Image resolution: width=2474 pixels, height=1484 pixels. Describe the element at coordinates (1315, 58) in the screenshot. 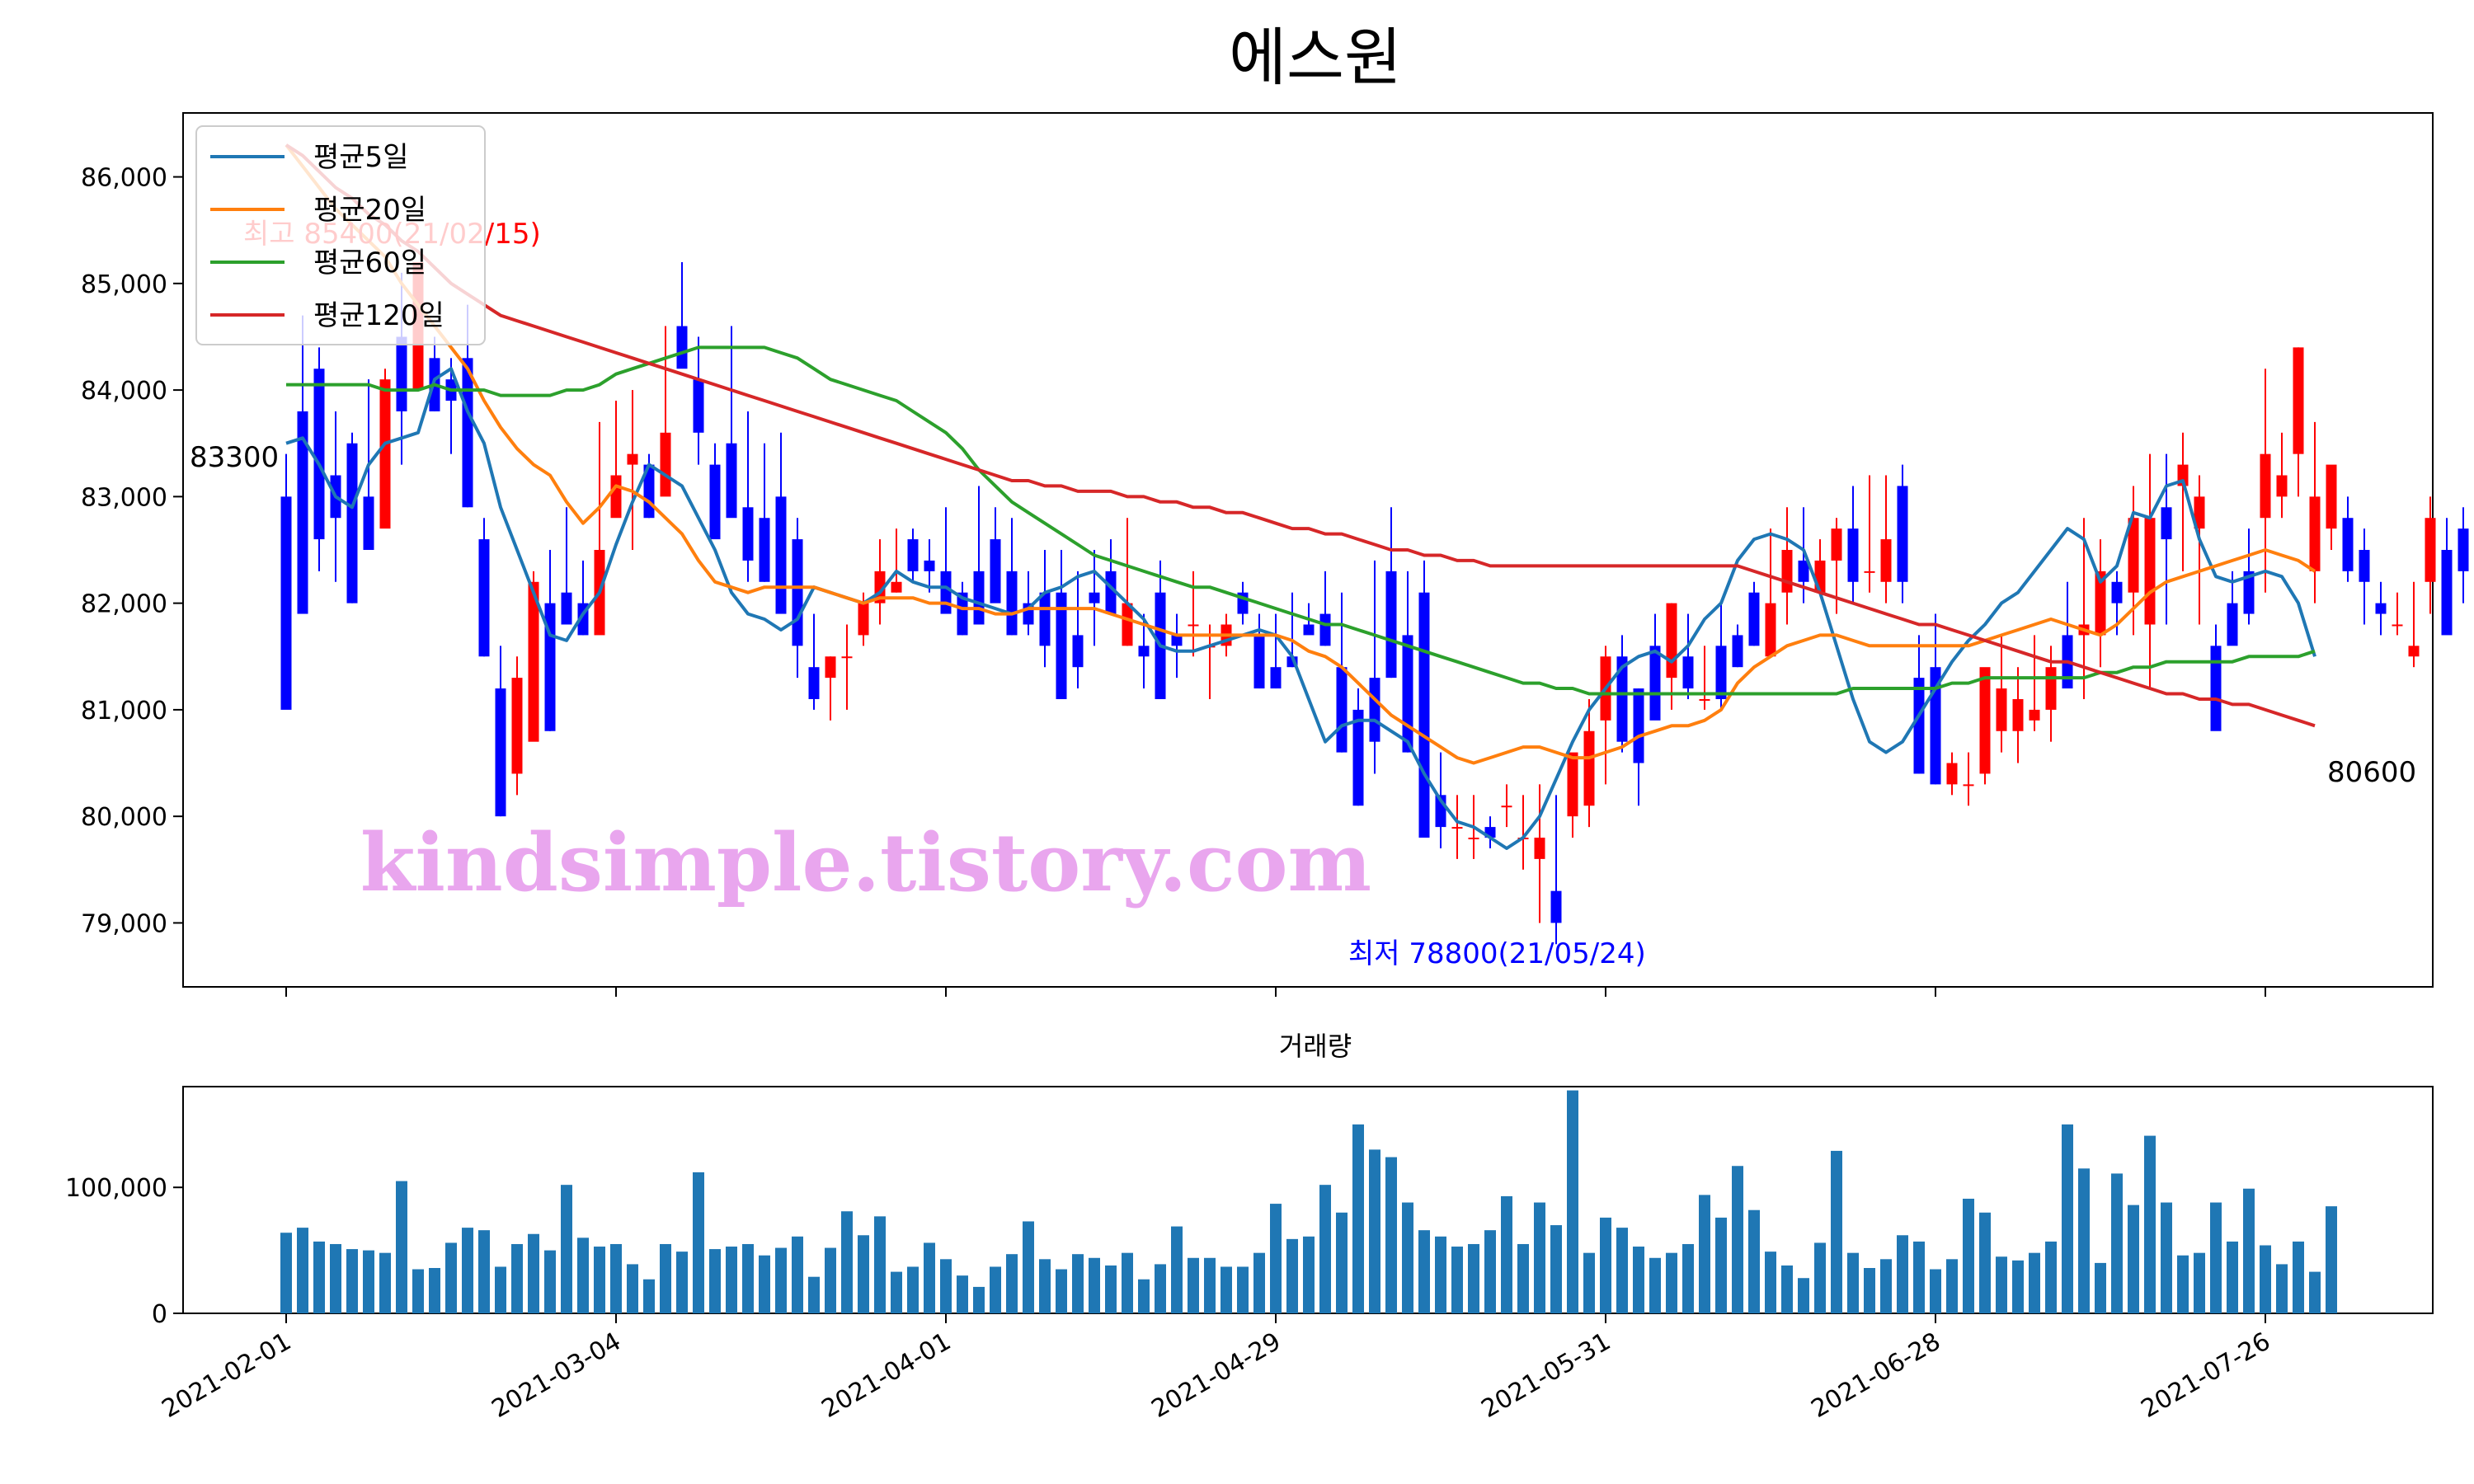

I see `chart-title: 에스원` at that location.